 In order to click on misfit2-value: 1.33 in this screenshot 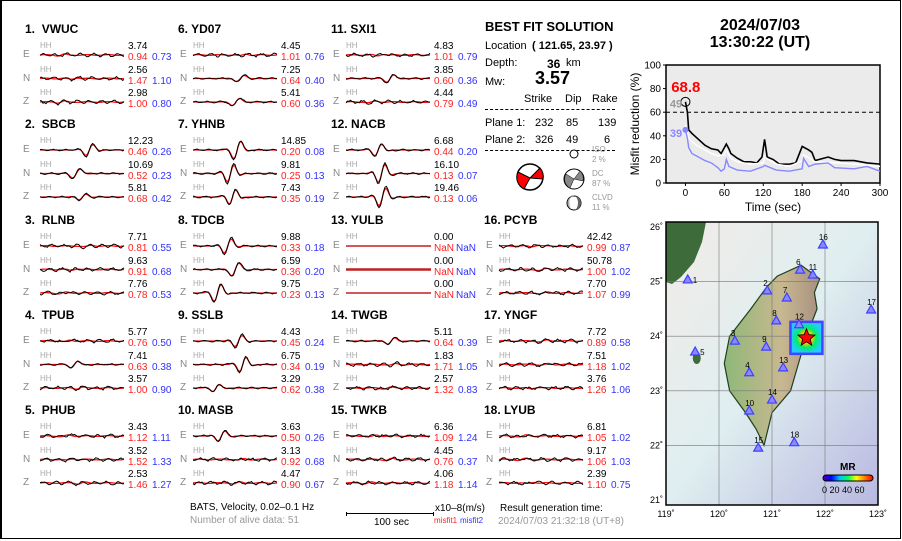, I will do `click(162, 462)`.